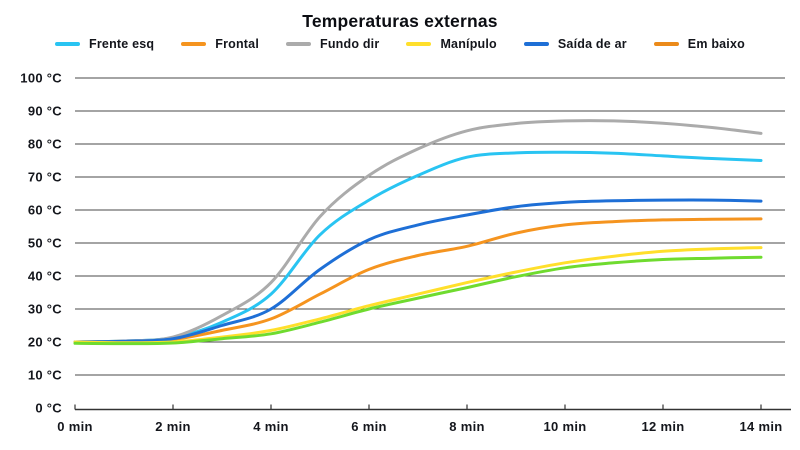 This screenshot has width=800, height=450. I want to click on y-axis-label: 20 °C, so click(45, 342).